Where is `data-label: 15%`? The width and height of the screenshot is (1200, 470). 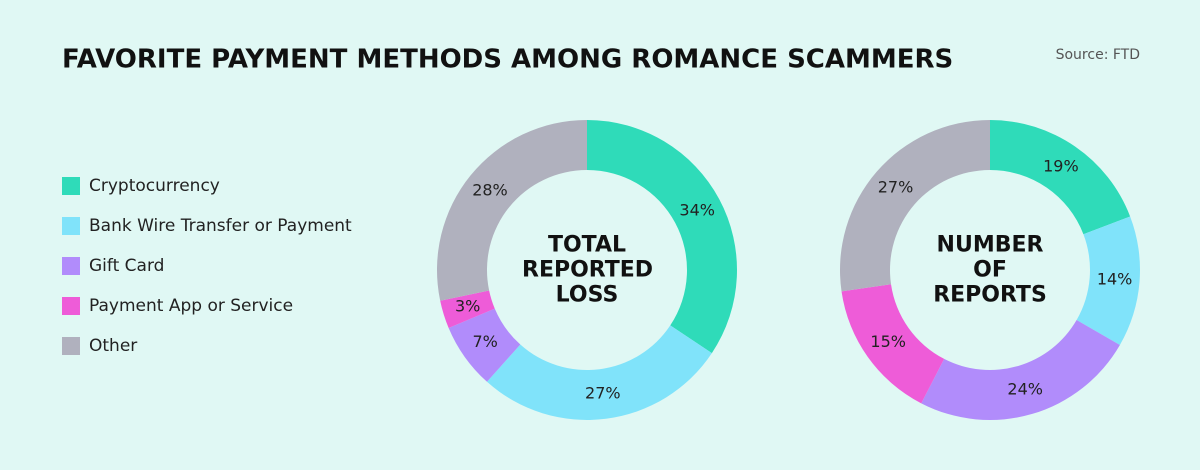
data-label: 15% is located at coordinates (888, 341).